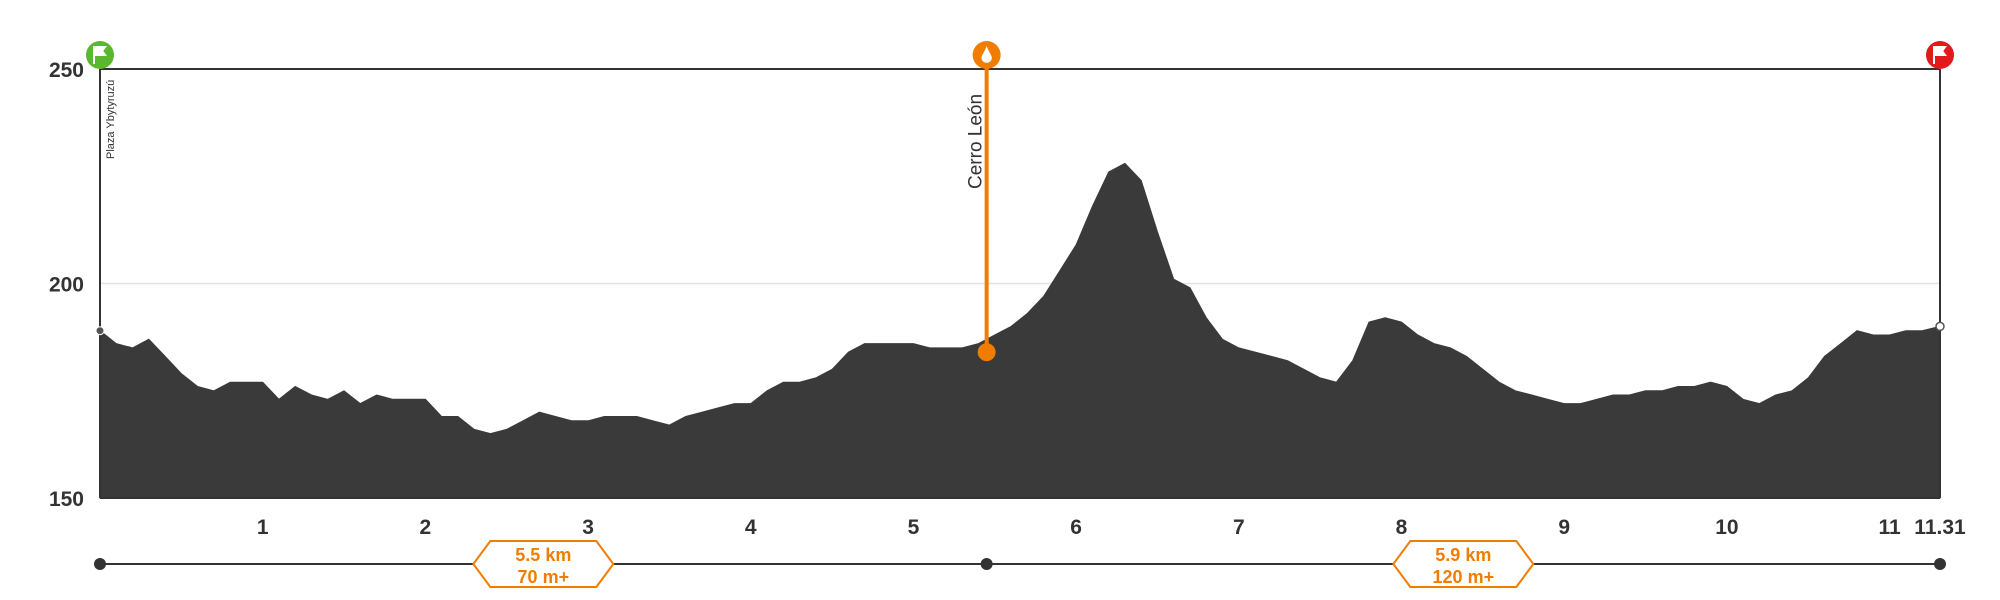  Describe the element at coordinates (1564, 527) in the screenshot. I see `x-tick-label: 9` at that location.